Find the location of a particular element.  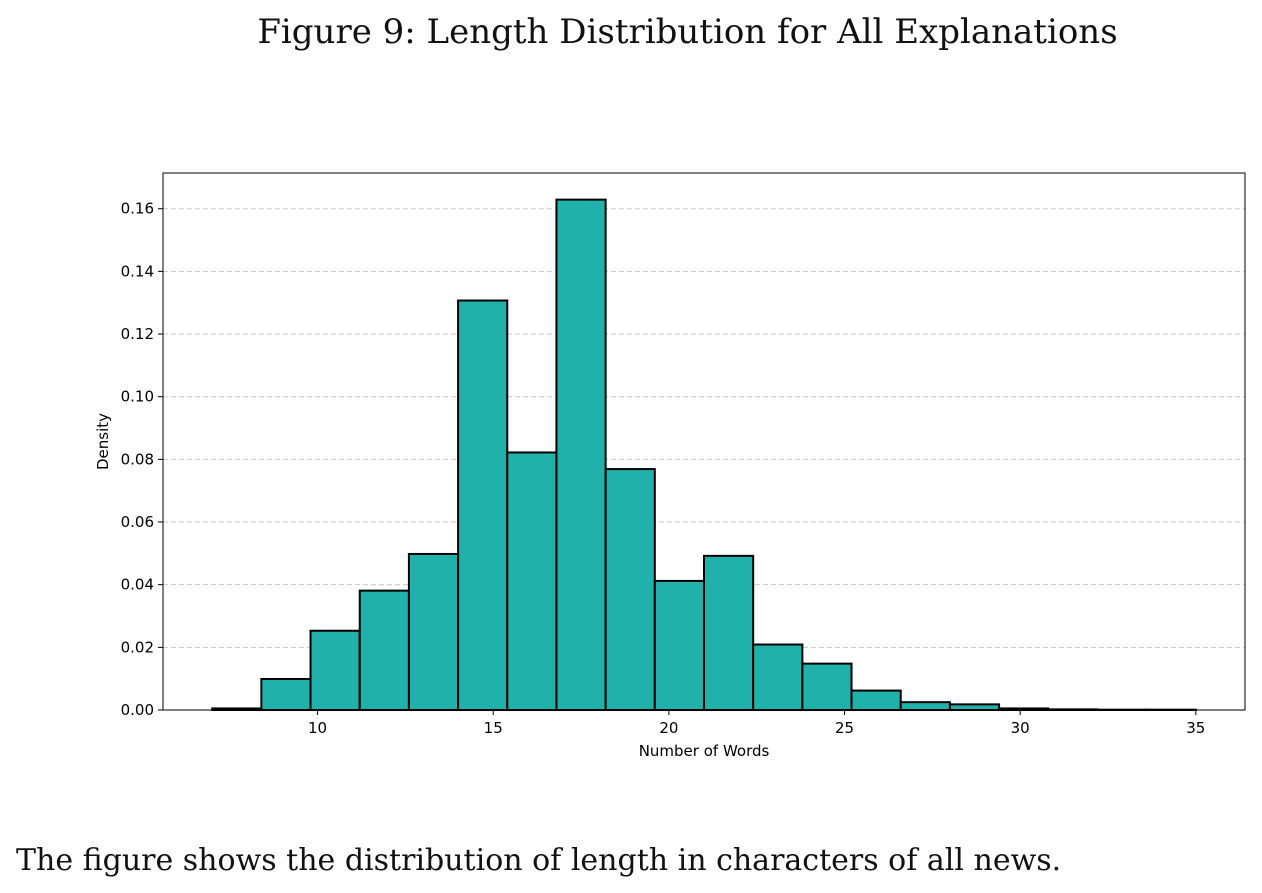

y-tick-label: 0.16 is located at coordinates (137, 209).